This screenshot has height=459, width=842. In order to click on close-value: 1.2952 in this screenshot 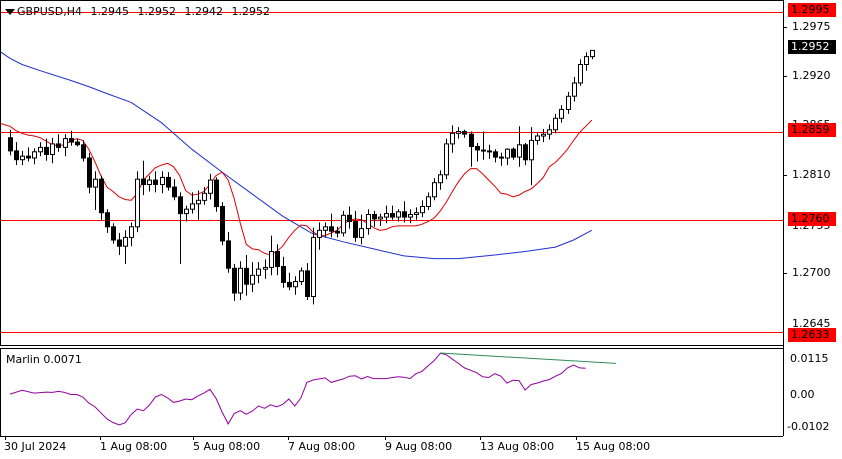, I will do `click(250, 11)`.